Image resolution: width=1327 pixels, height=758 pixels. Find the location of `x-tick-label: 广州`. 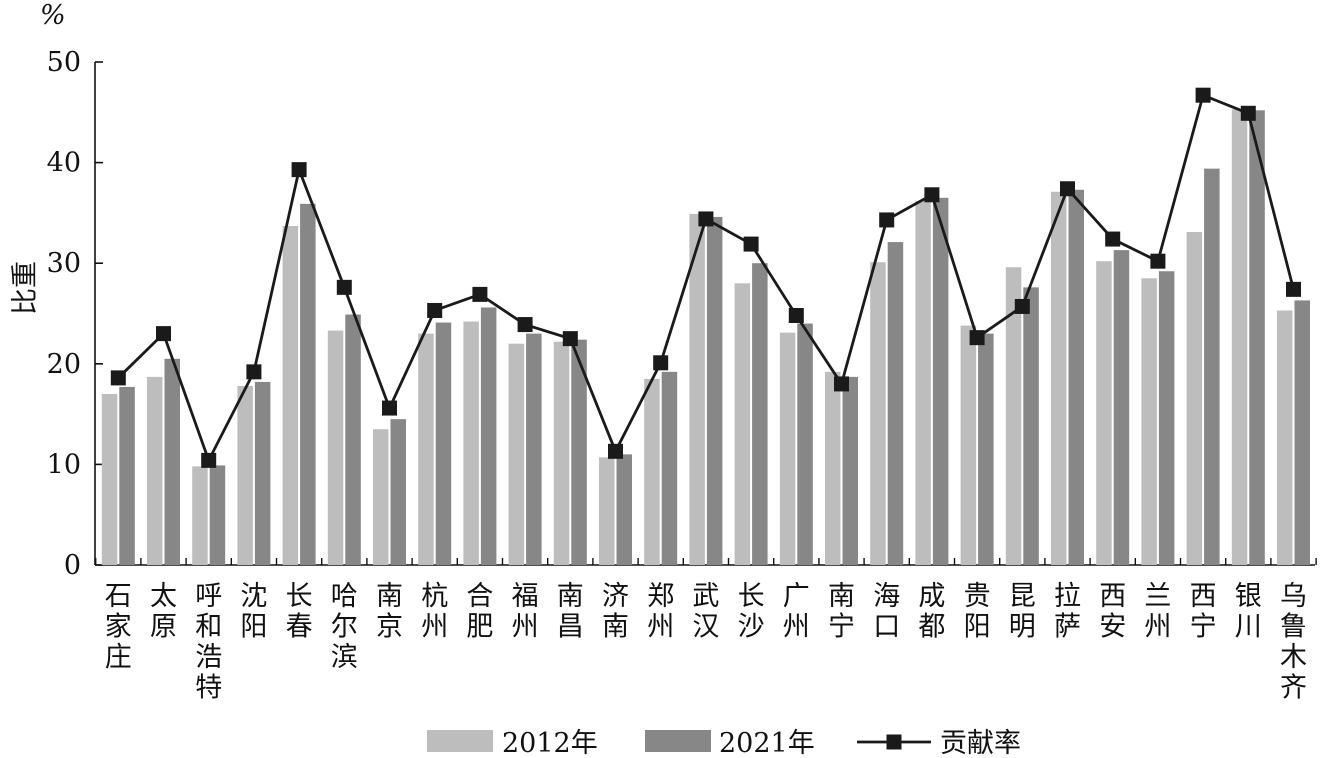

x-tick-label: 广州 is located at coordinates (796, 612).